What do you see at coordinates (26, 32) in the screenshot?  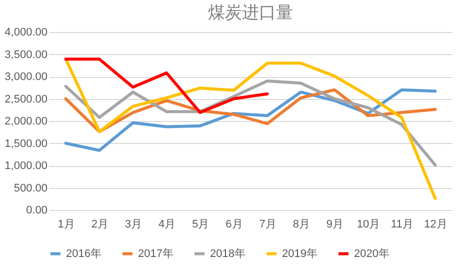 I see `y-tick-label: 4,000.00` at bounding box center [26, 32].